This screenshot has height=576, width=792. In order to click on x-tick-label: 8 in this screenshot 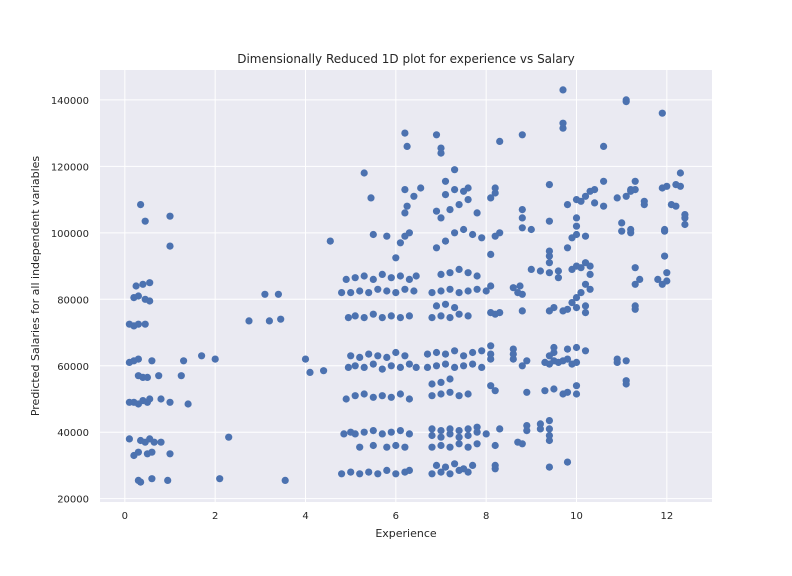, I will do `click(486, 516)`.